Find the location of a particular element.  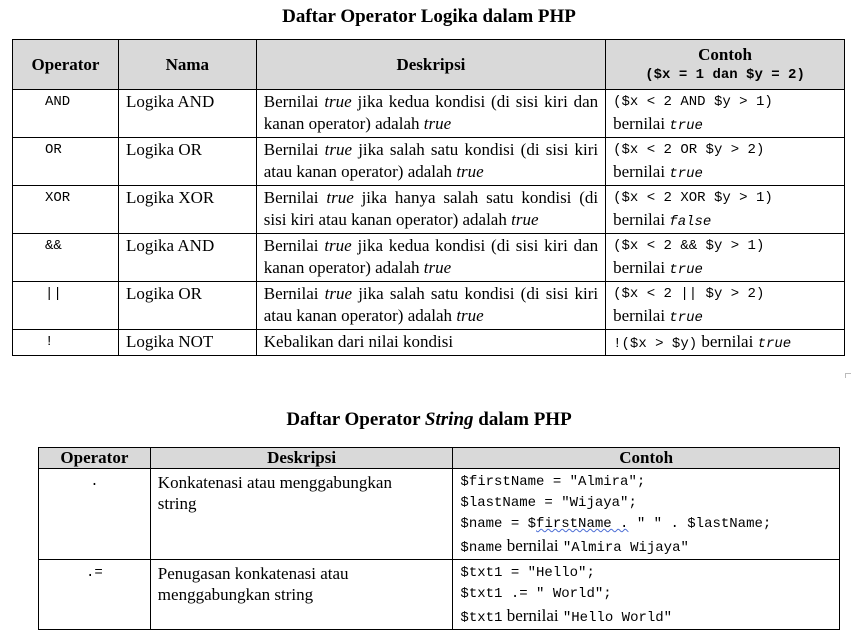

code-line: $lastName = "Wijaya"; is located at coordinates (548, 503).